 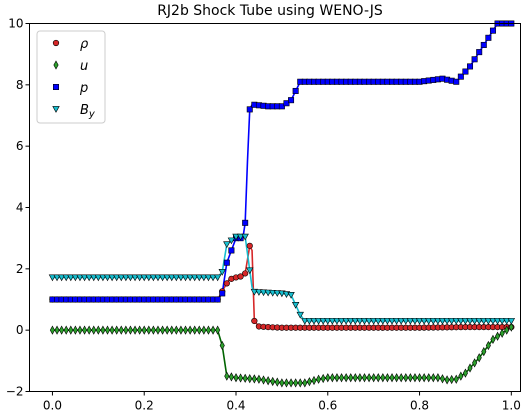 I want to click on x-tick-label: 0.6, so click(x=327, y=406).